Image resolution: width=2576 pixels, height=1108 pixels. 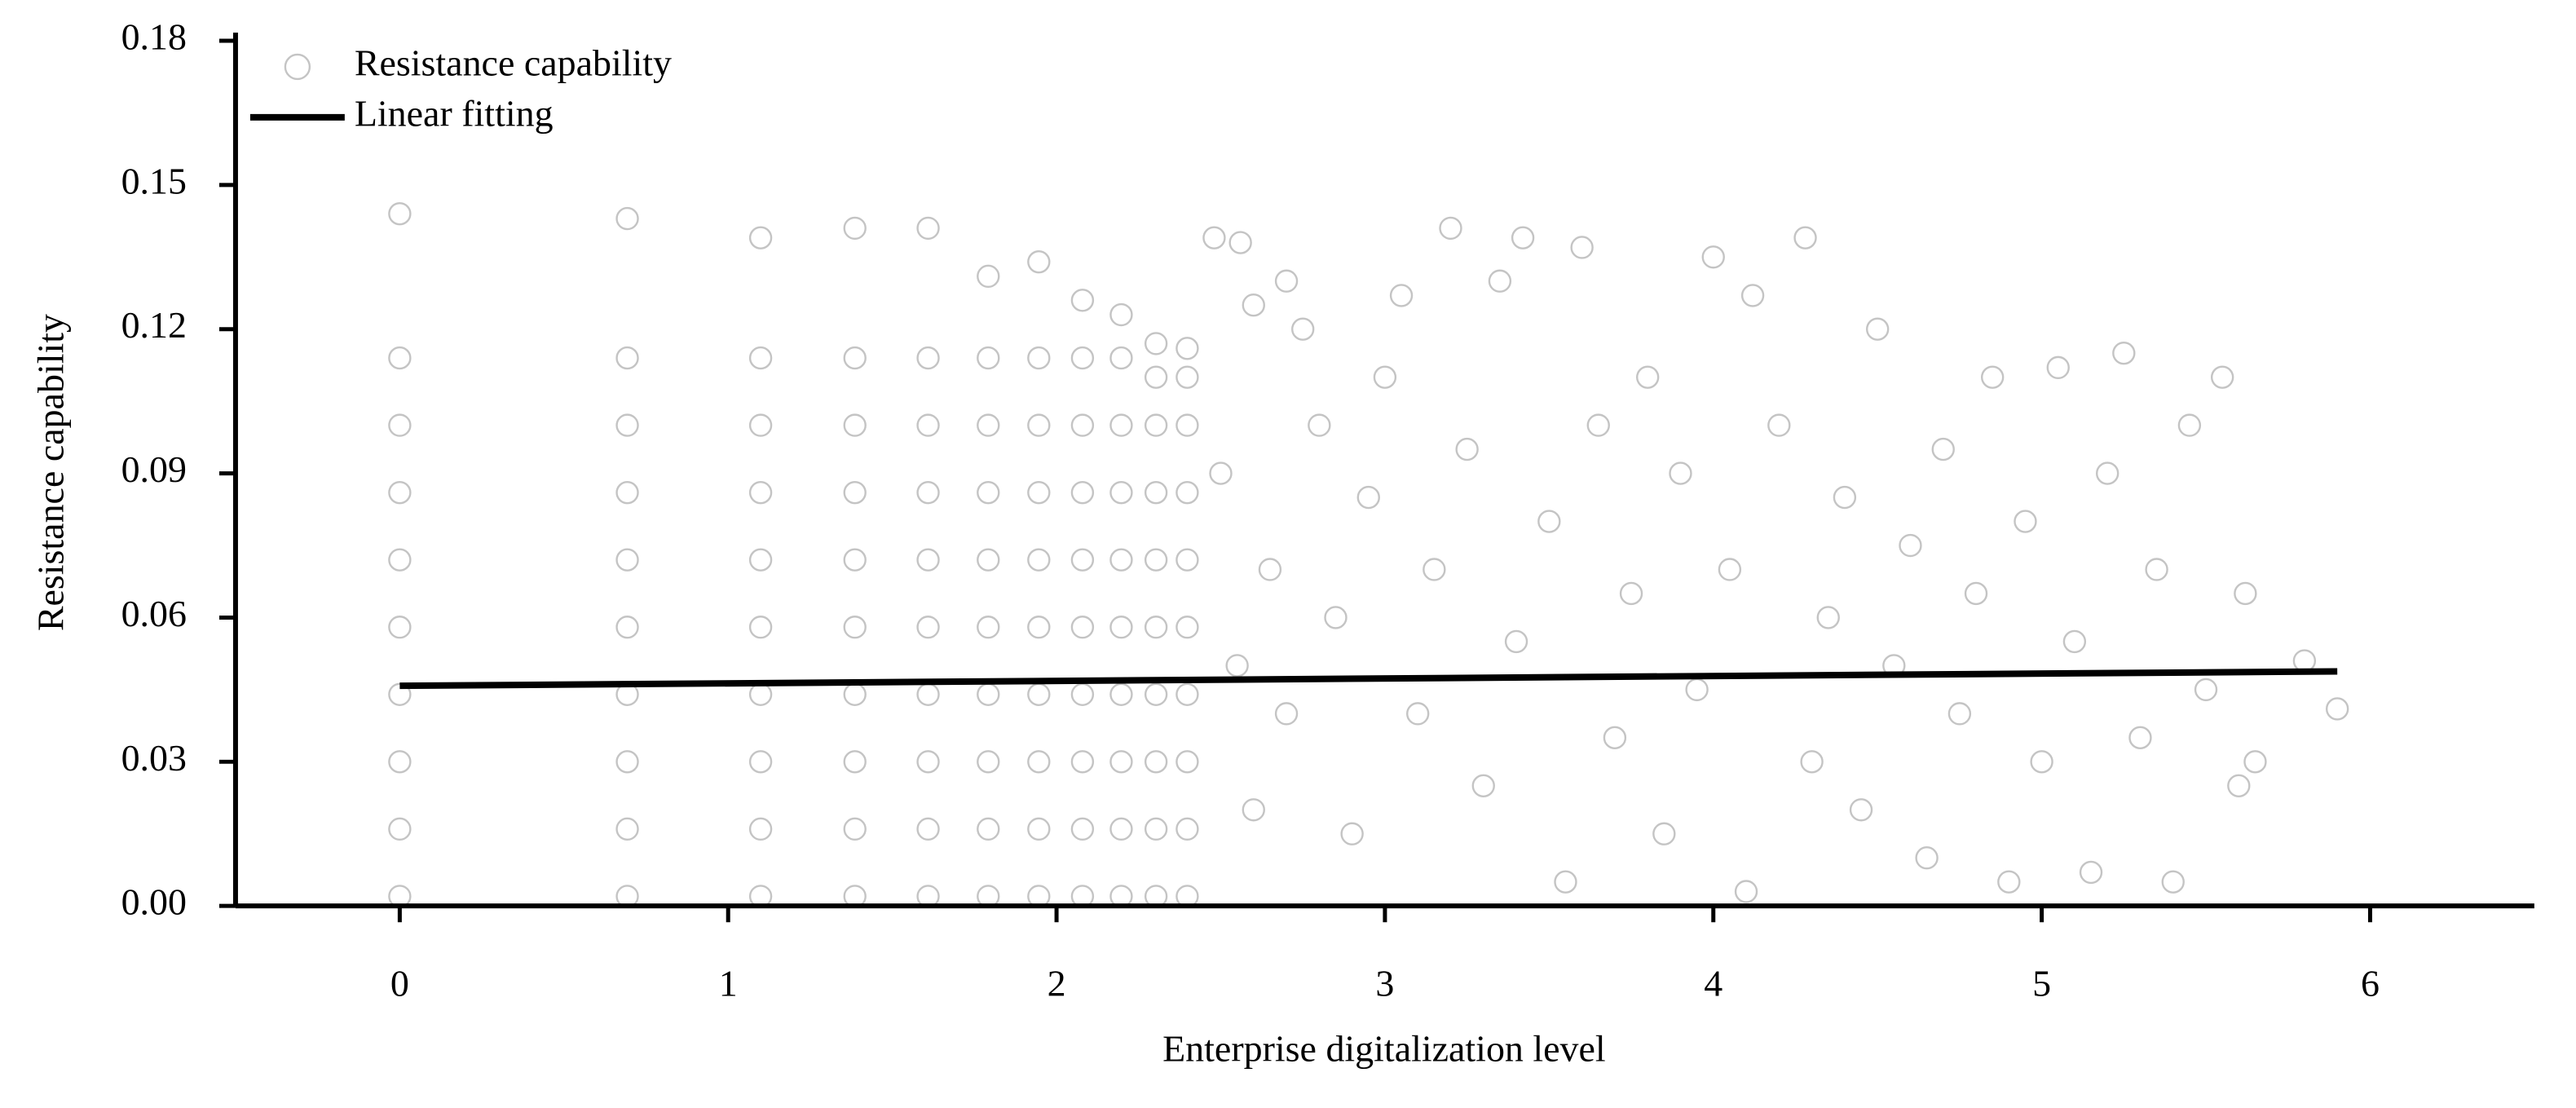 What do you see at coordinates (513, 63) in the screenshot?
I see `legend-label: Resistance capability` at bounding box center [513, 63].